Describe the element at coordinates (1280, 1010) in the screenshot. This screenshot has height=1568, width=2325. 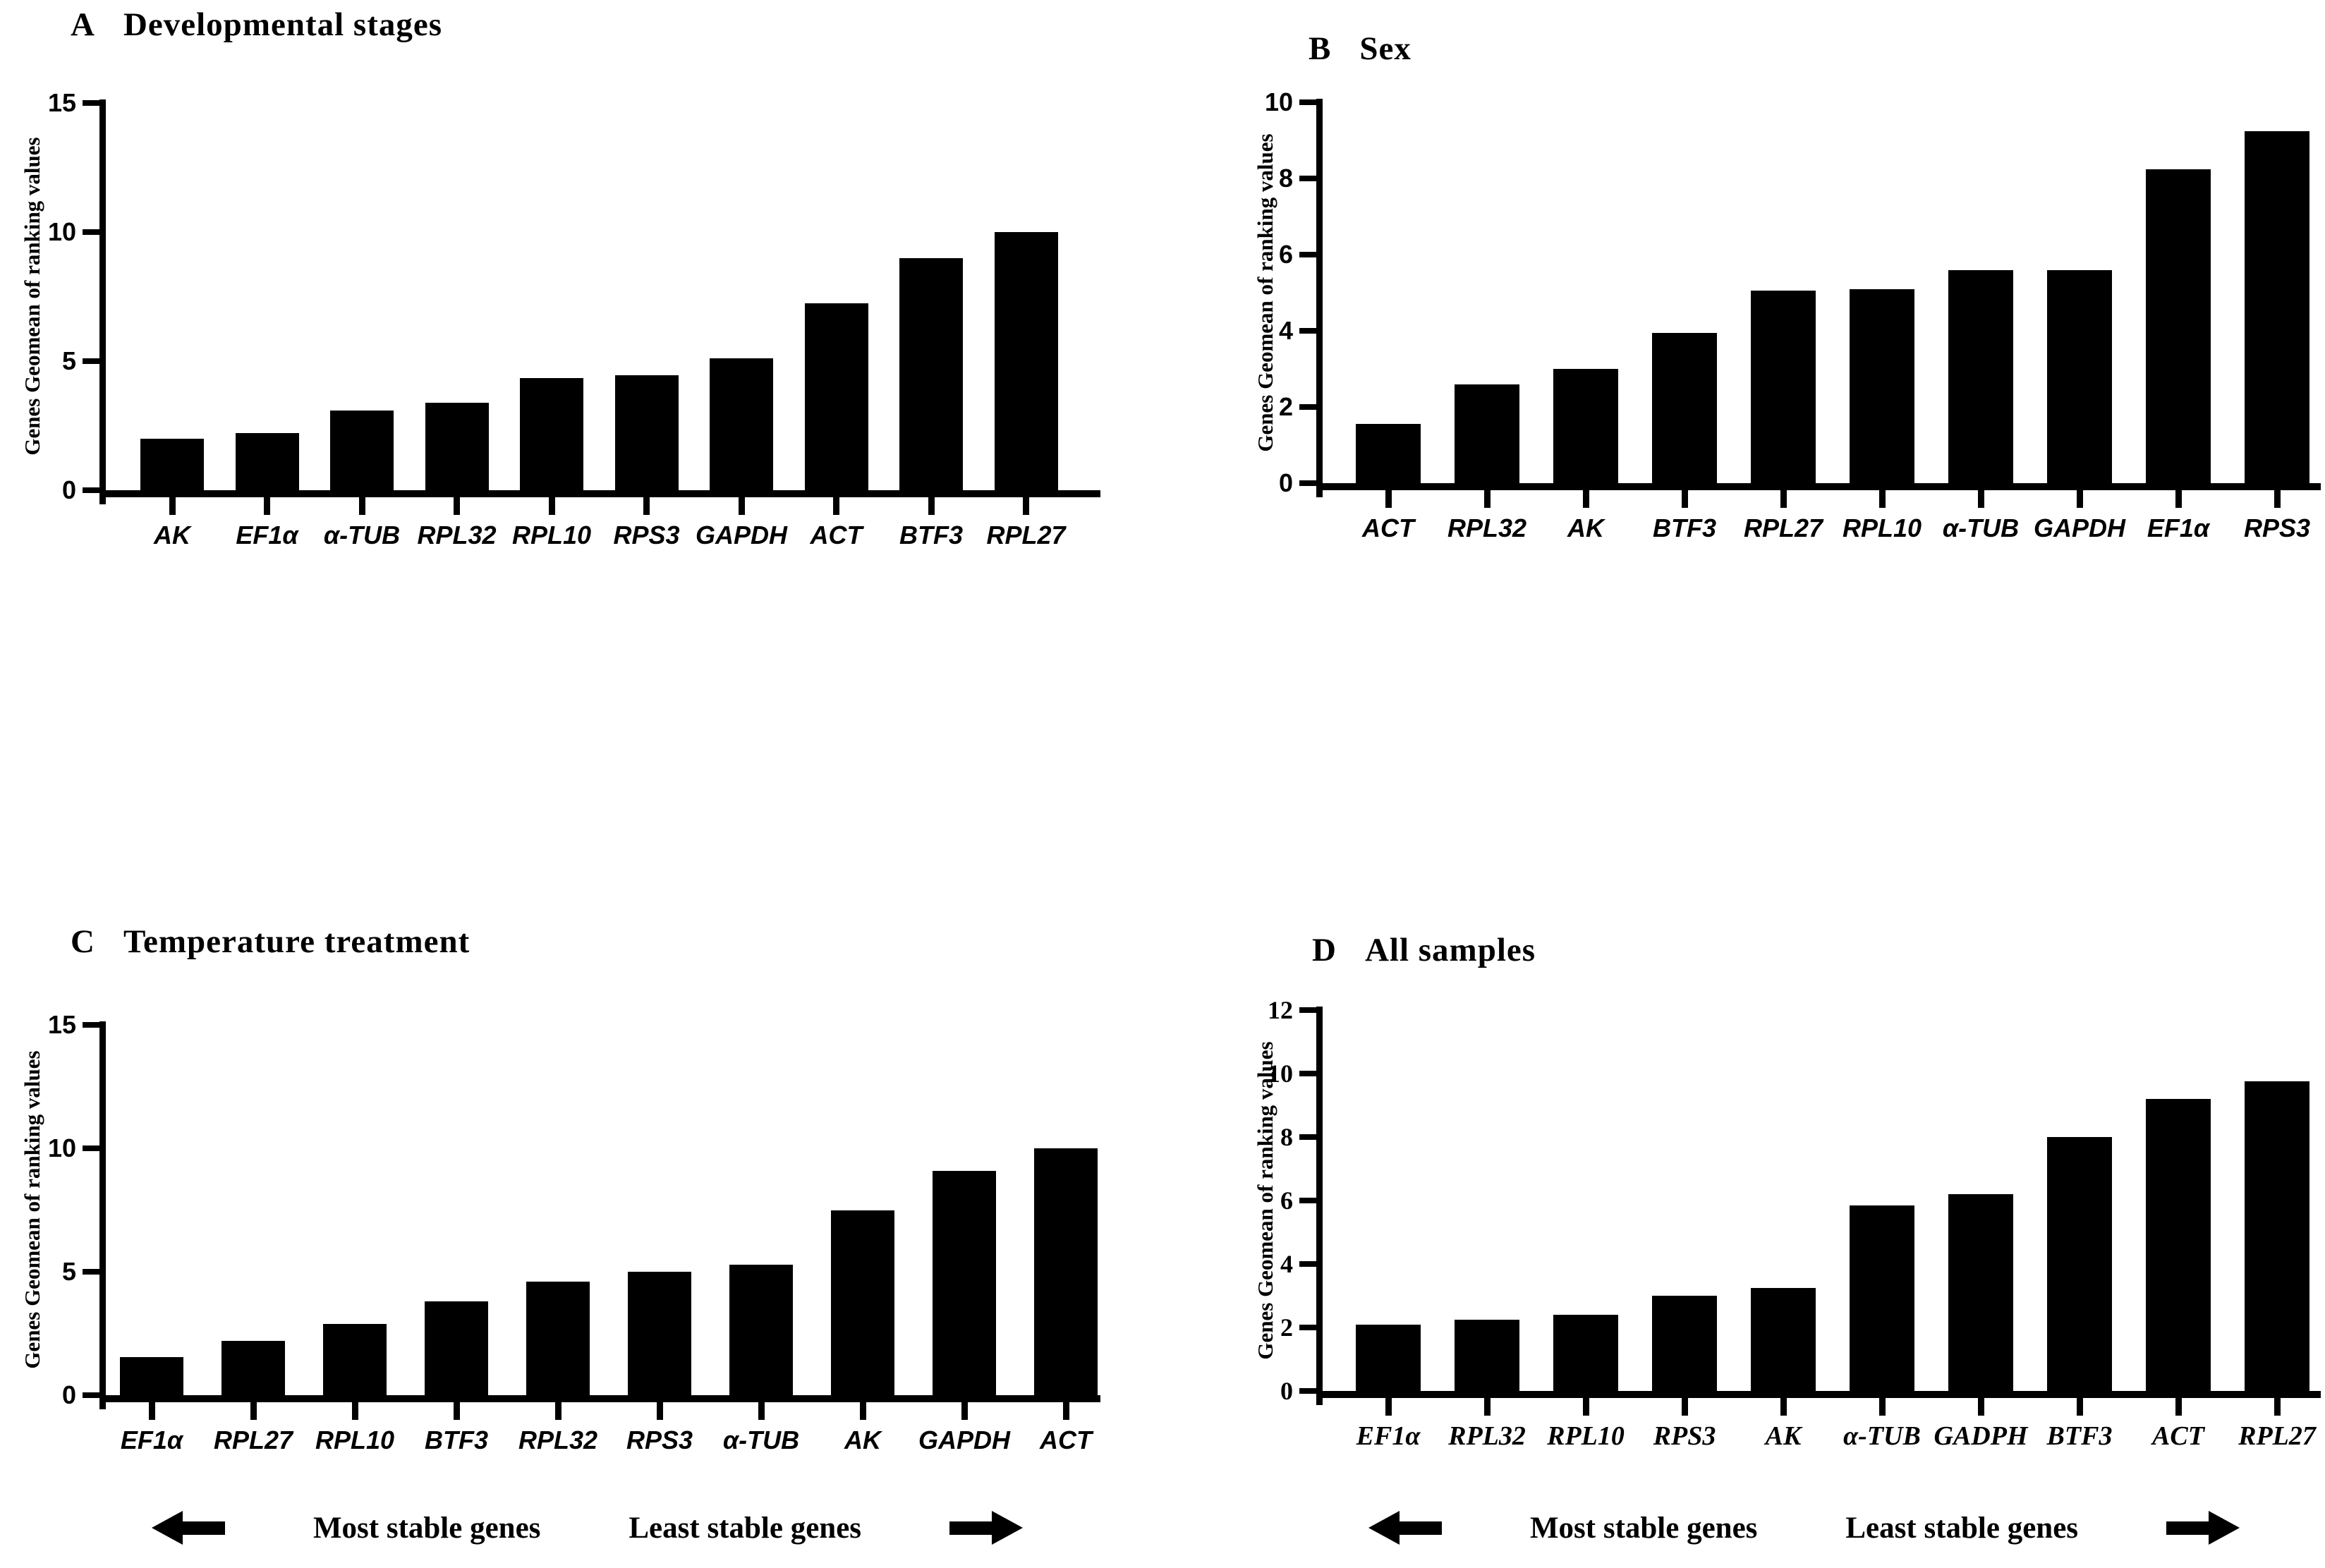
I see `y-tick-label: 12` at that location.